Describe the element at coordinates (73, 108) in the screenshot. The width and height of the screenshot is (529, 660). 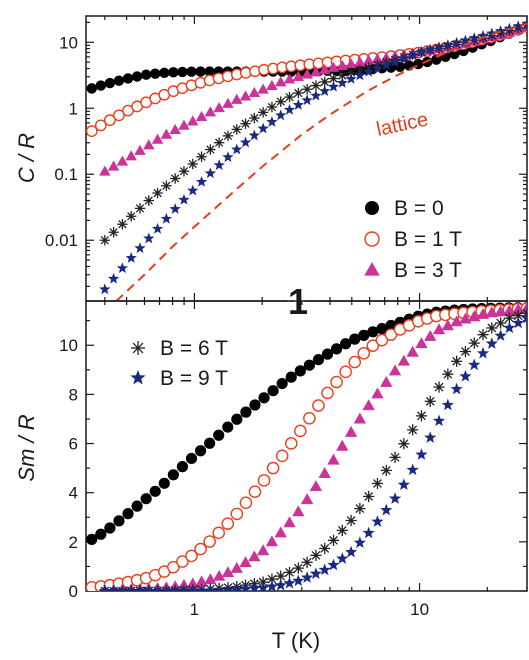
I see `y-tick-label: 1` at that location.